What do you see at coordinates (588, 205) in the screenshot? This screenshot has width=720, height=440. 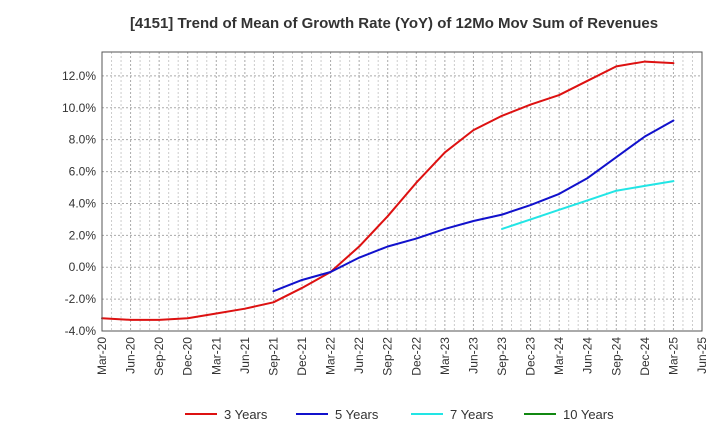 I see `series-line-7-years` at bounding box center [588, 205].